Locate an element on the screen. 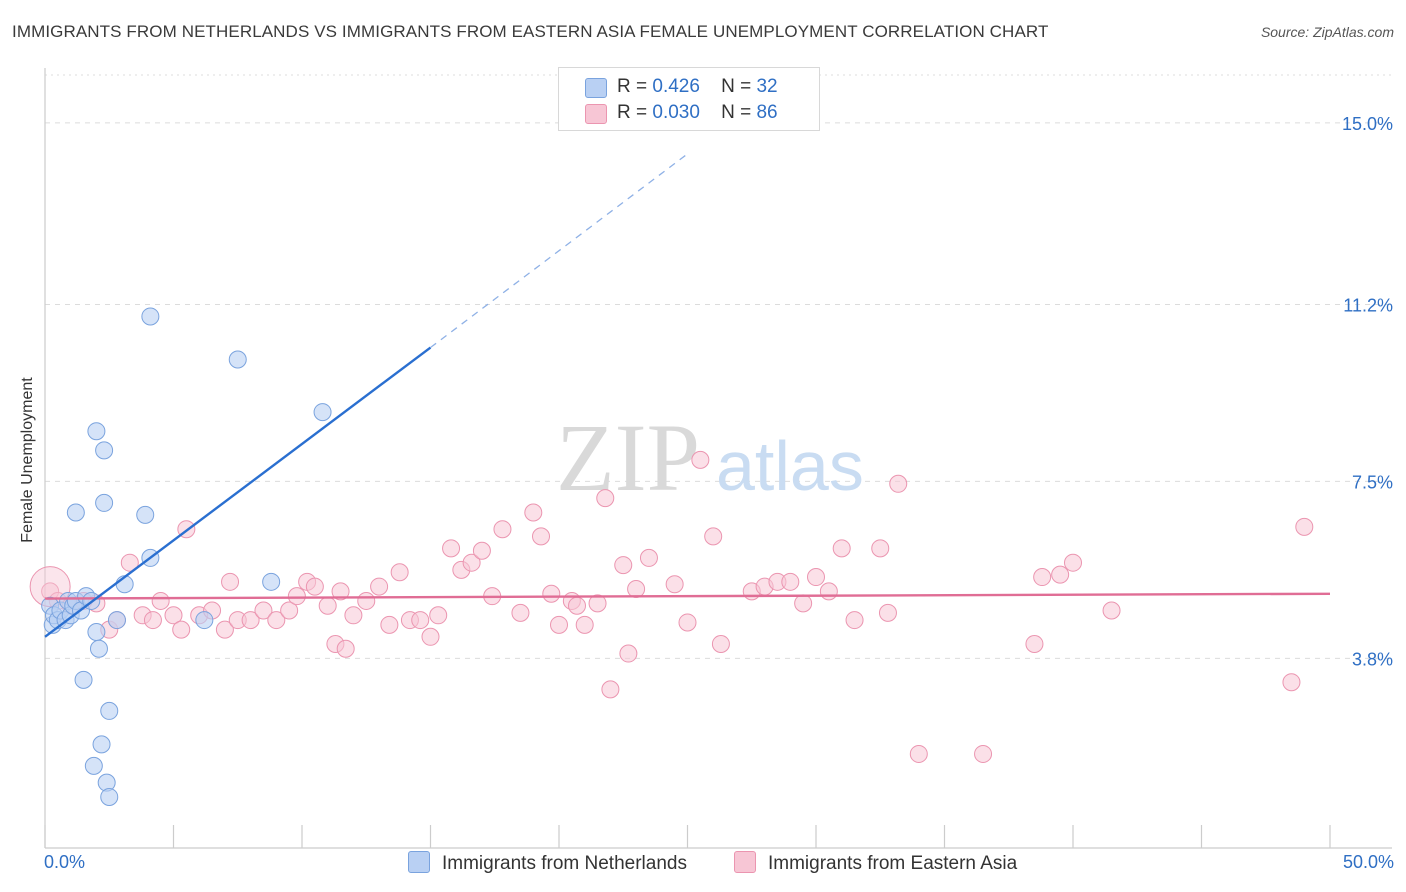 The height and width of the screenshot is (892, 1406). bottom-legend-netherlands: Immigrants from Netherlands is located at coordinates (547, 863).